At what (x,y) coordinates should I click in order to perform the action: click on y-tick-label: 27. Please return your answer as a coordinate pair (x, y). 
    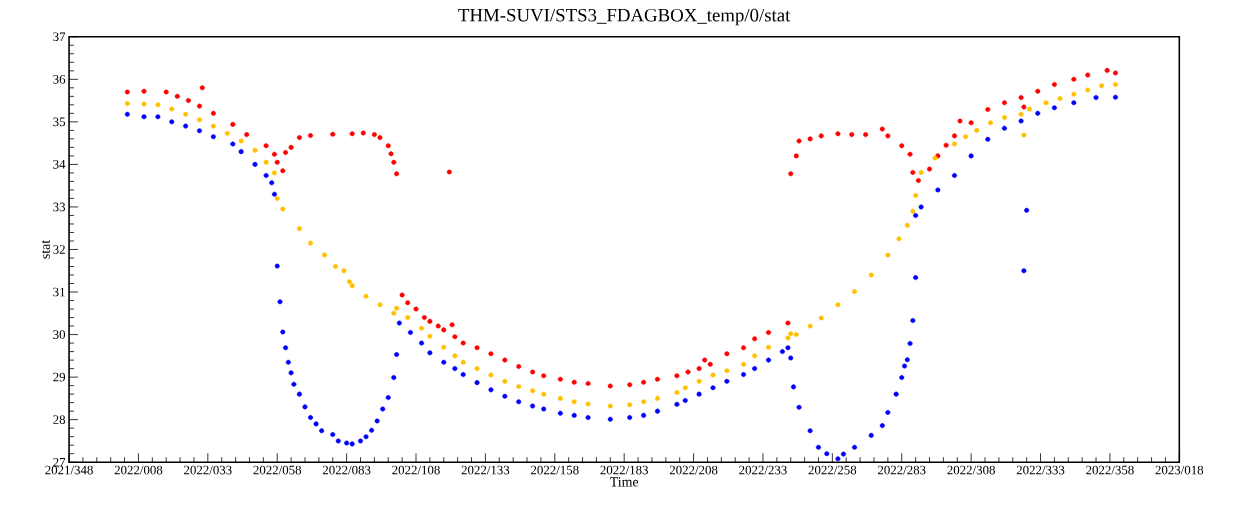
    Looking at the image, I should click on (59, 462).